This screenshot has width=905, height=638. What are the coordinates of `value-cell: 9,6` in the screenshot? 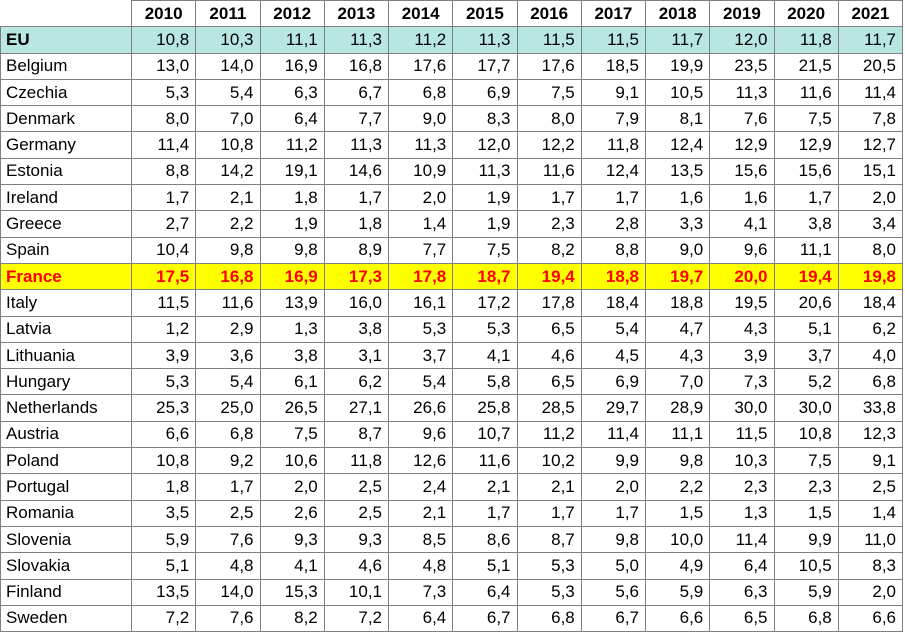 It's located at (742, 250).